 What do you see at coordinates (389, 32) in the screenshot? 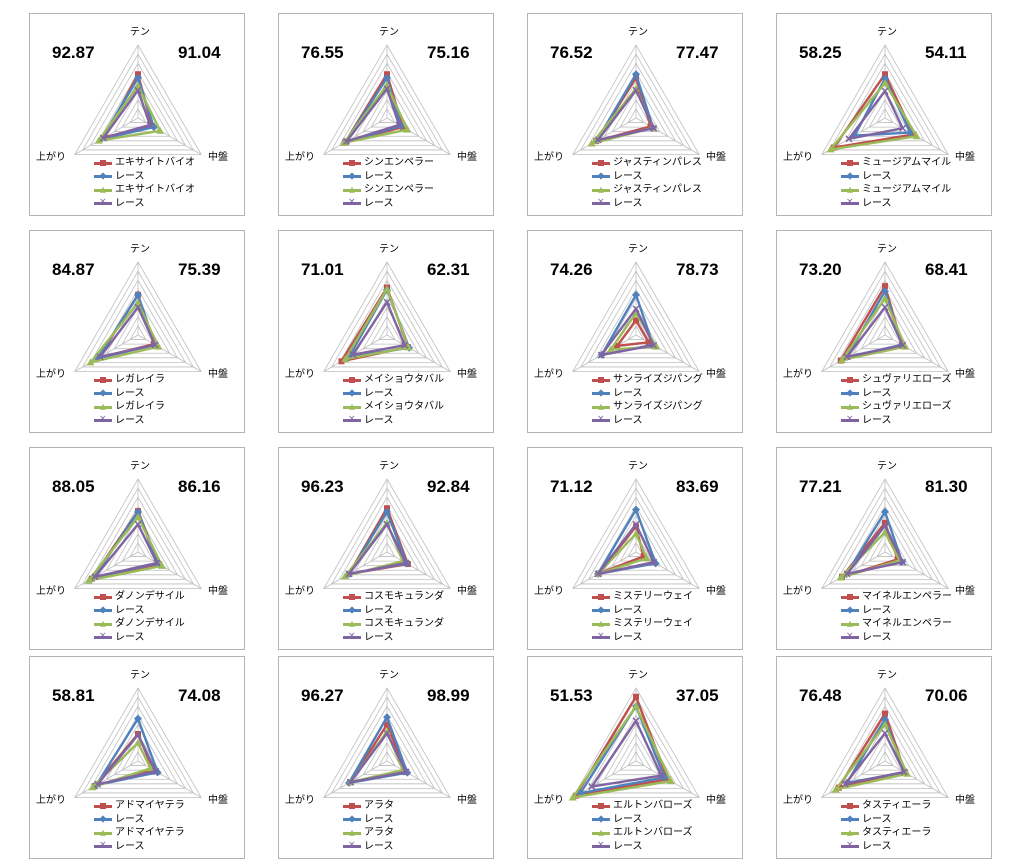
I see `axis-label-ten: テン` at bounding box center [389, 32].